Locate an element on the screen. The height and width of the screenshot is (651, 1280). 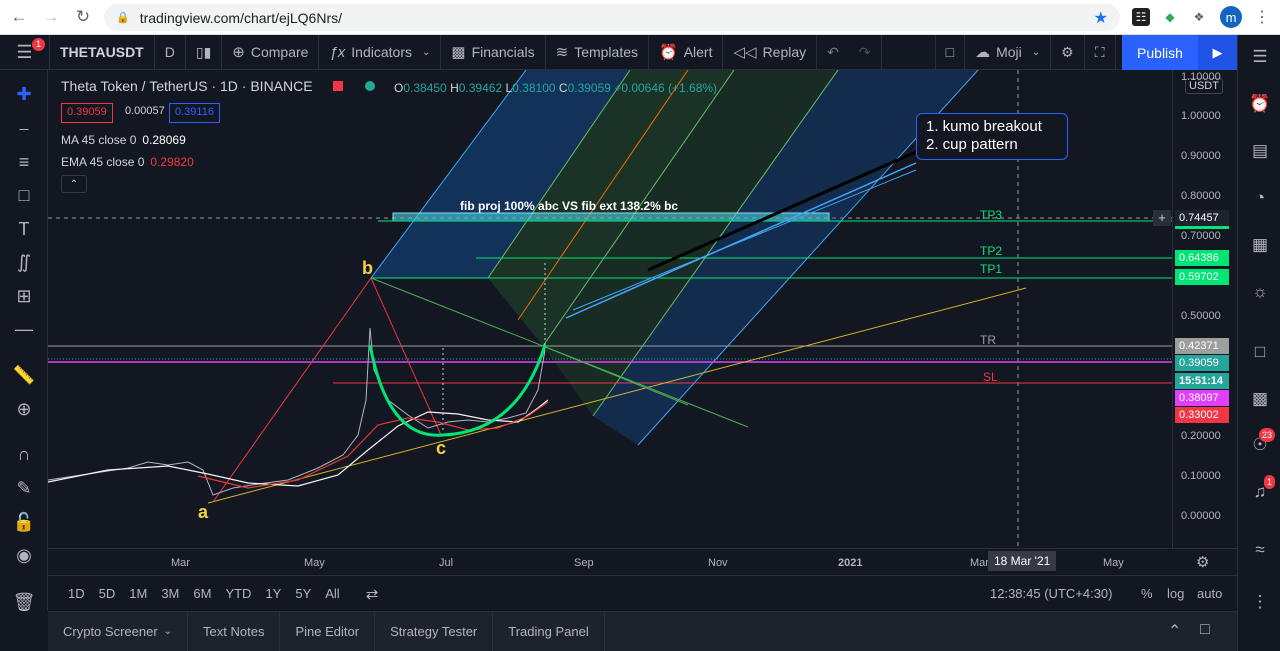
log-toggle: log is located at coordinates (1176, 593).